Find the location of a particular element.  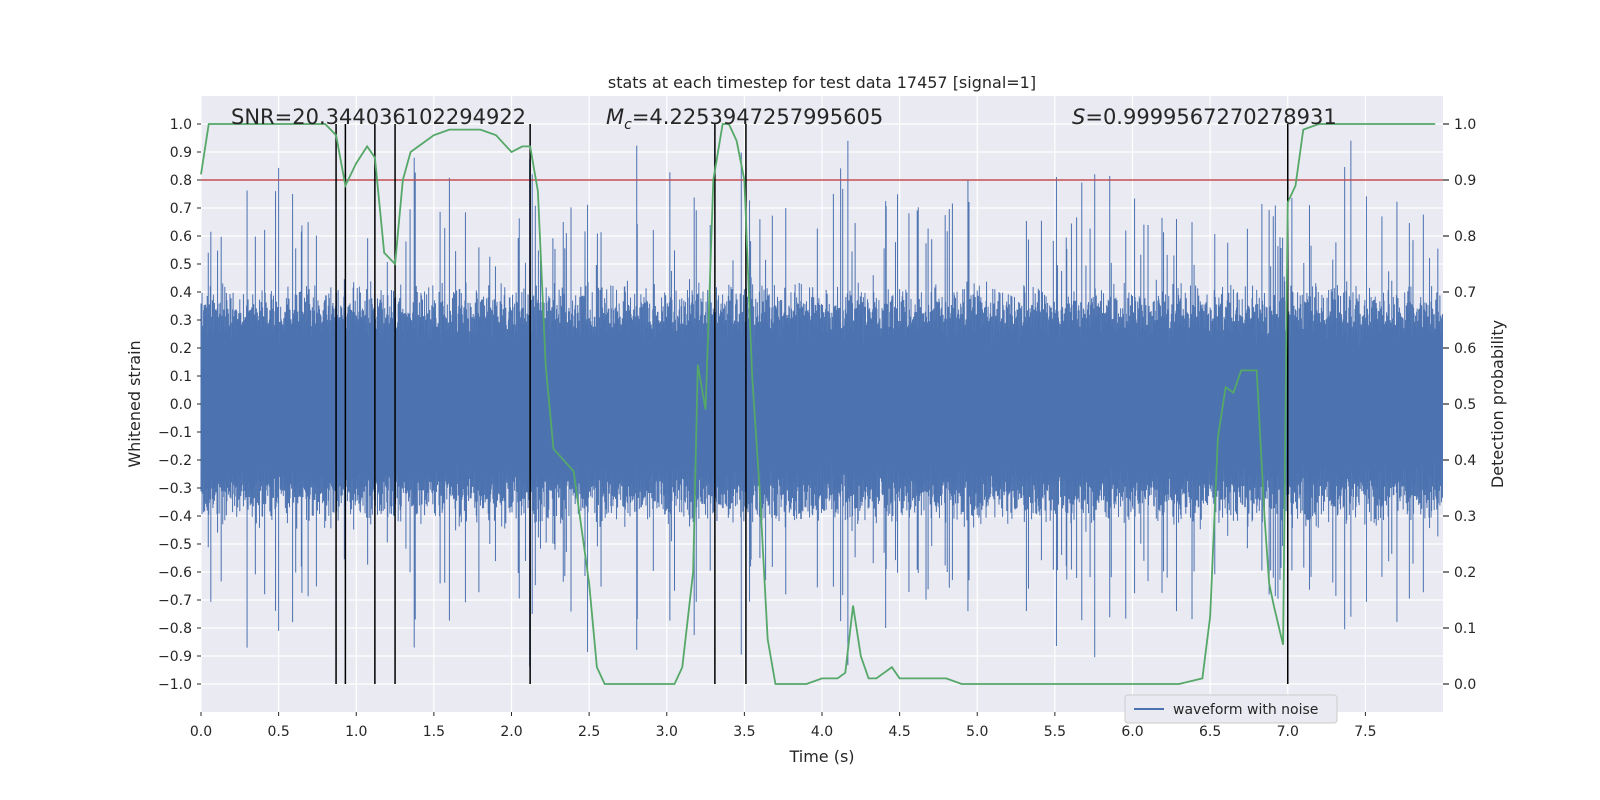

y-tick-label: 1.0 is located at coordinates (181, 125).